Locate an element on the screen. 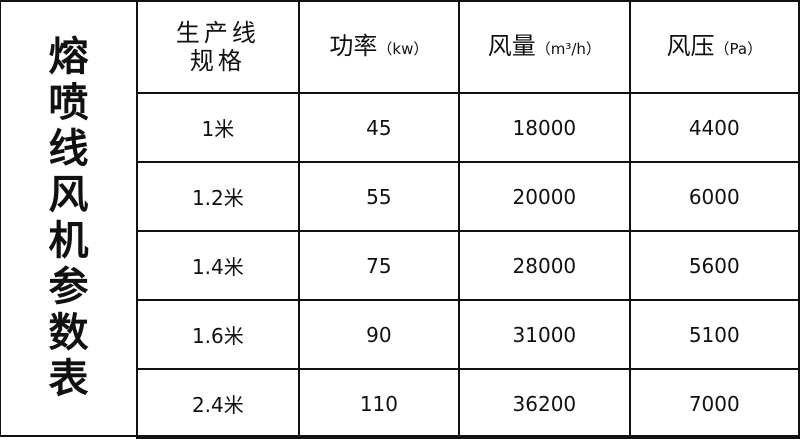 The width and height of the screenshot is (800, 439). header-airflow: 风量（m³/h） is located at coordinates (544, 47).